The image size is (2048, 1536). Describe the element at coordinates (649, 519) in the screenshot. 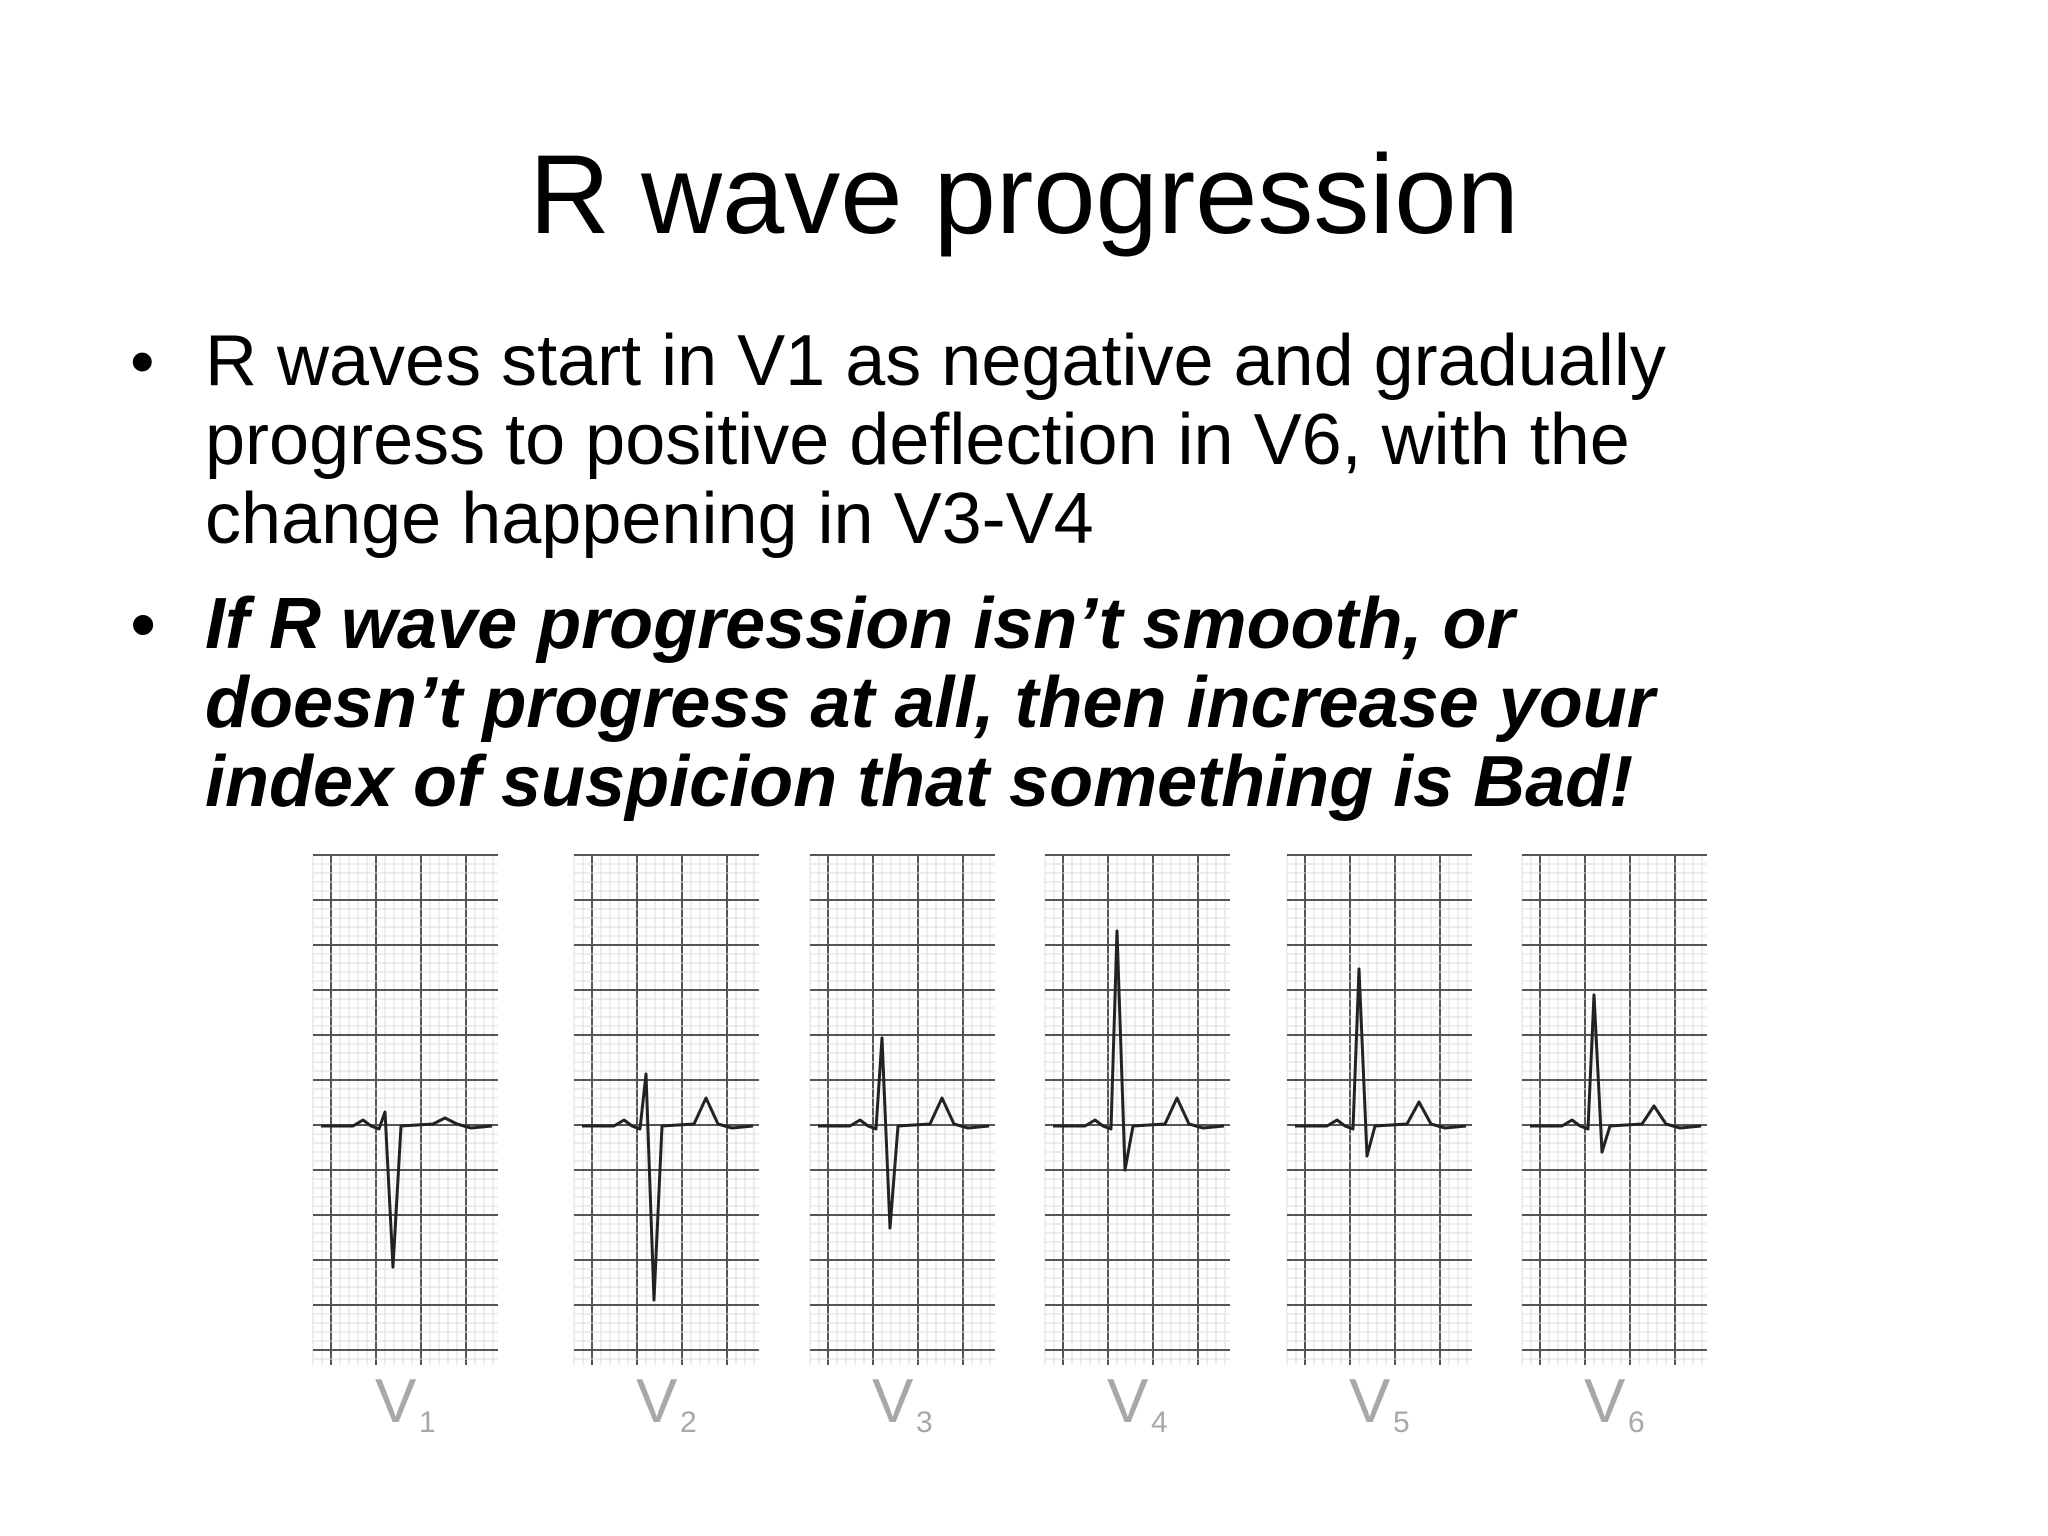

I see `bullet-line: change happening in V3-V4` at that location.